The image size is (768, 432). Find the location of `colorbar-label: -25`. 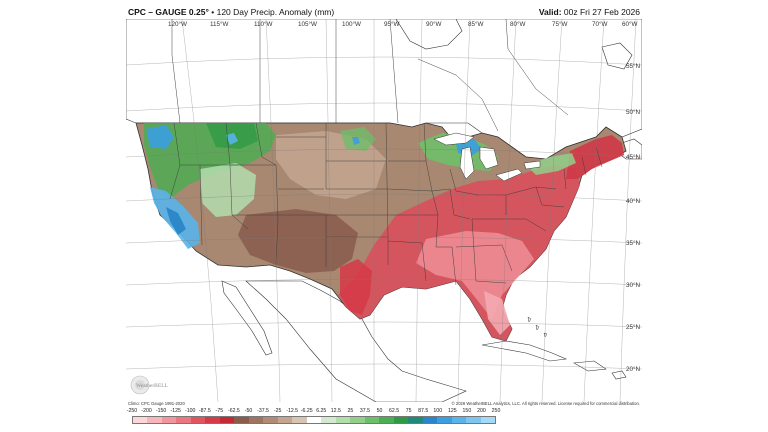

colorbar-label: -25 is located at coordinates (277, 411).